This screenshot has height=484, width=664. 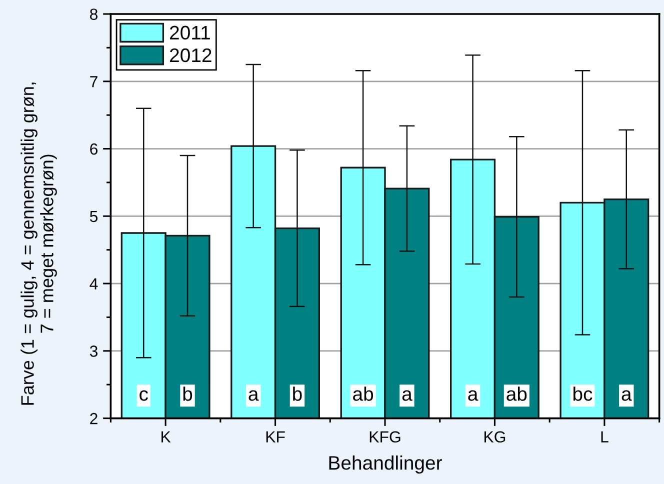 What do you see at coordinates (94, 14) in the screenshot?
I see `y-tick-label: 8` at bounding box center [94, 14].